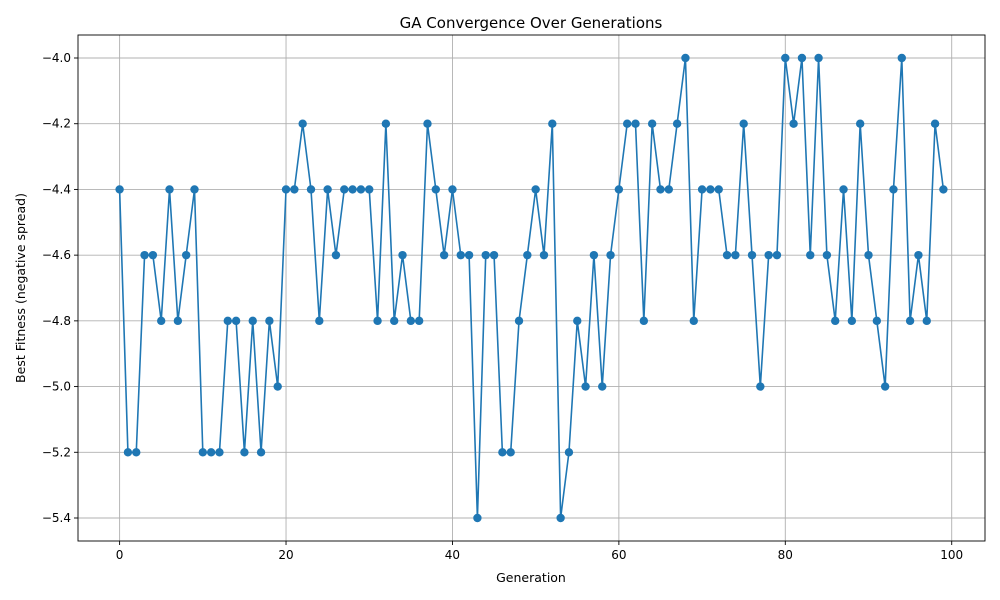 The image size is (1000, 600). I want to click on y-axis-label: Best Fitness (negative spread), so click(20, 288).